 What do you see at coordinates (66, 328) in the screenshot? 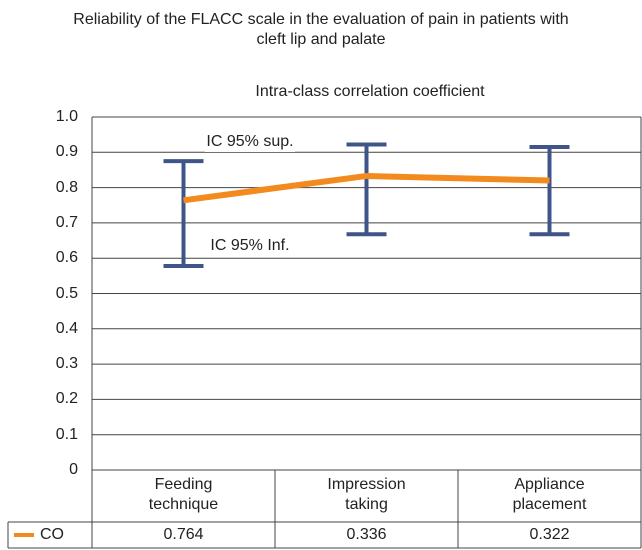
I see `y-tick-label: 0.4` at bounding box center [66, 328].